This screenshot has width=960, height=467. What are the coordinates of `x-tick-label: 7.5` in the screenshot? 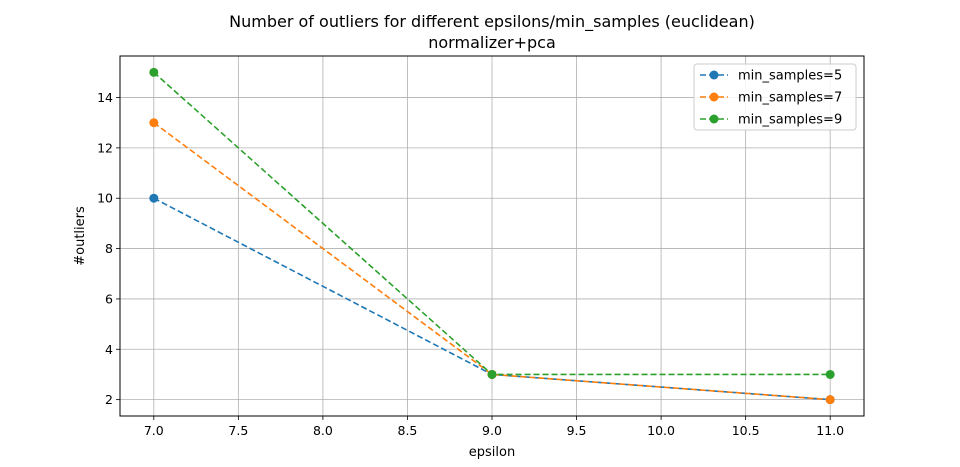 It's located at (238, 430).